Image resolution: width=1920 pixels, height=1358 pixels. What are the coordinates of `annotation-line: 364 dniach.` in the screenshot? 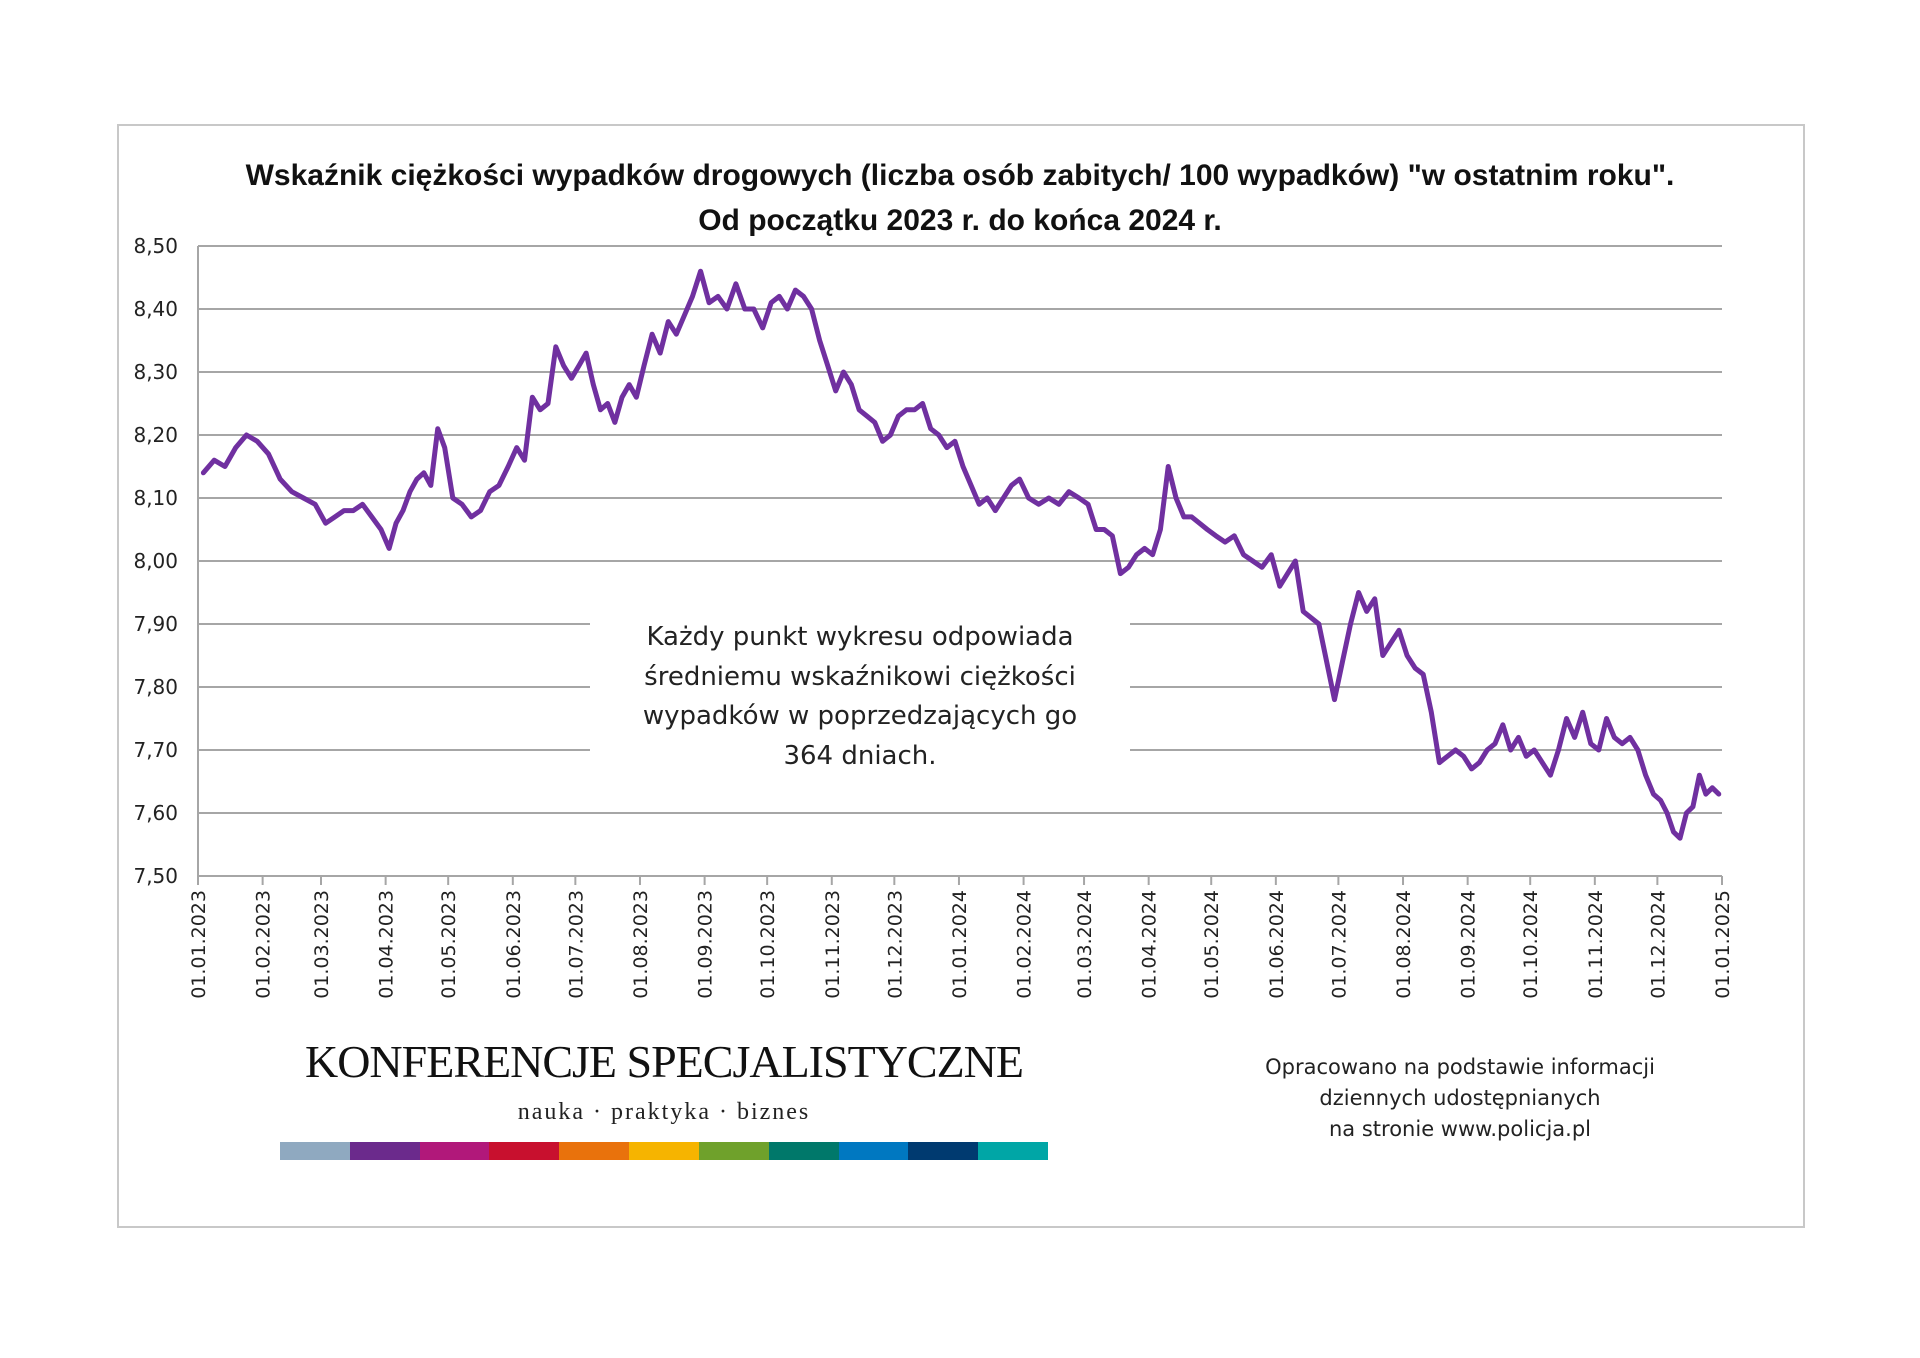 It's located at (860, 755).